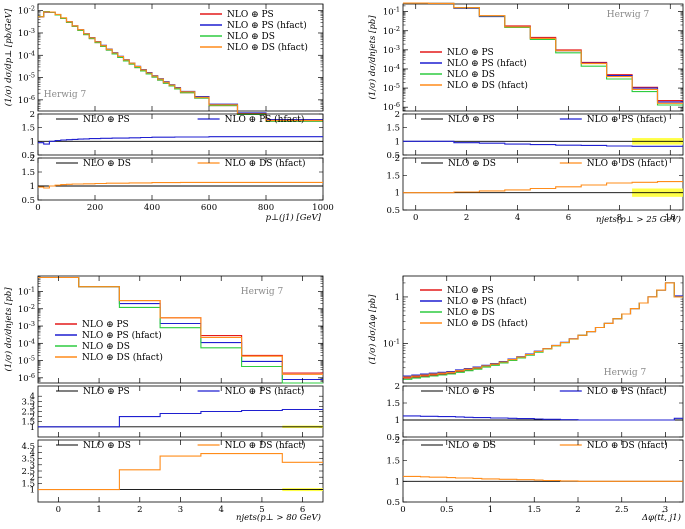  What do you see at coordinates (32, 397) in the screenshot?
I see `ratio-y-tick-label: 4` at bounding box center [32, 397].